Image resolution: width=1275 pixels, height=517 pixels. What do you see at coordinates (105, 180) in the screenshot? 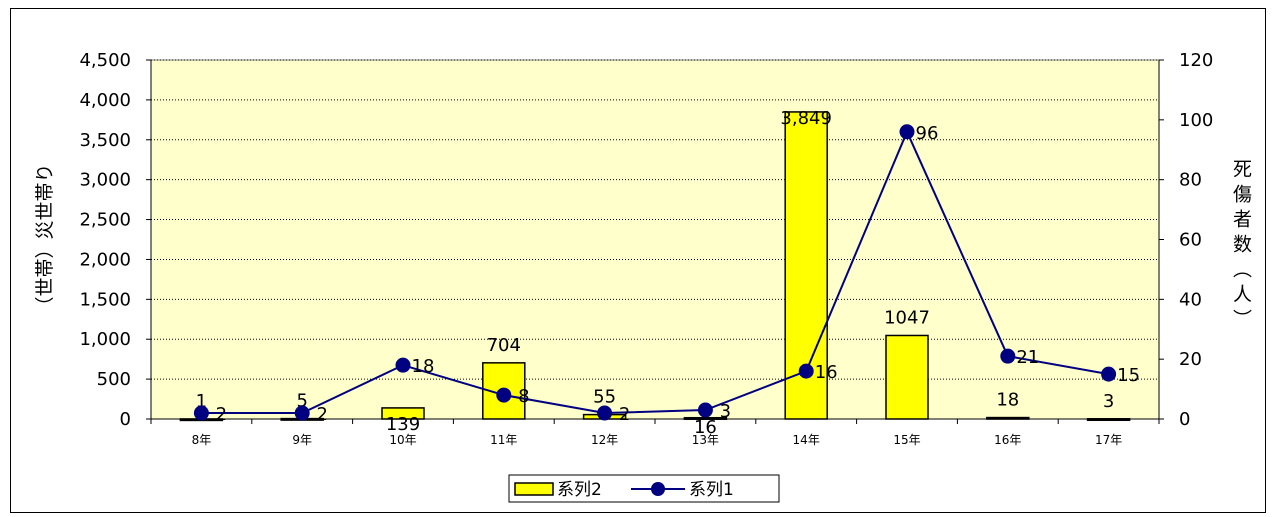
I see `y-tick-label: 3,000` at bounding box center [105, 180].